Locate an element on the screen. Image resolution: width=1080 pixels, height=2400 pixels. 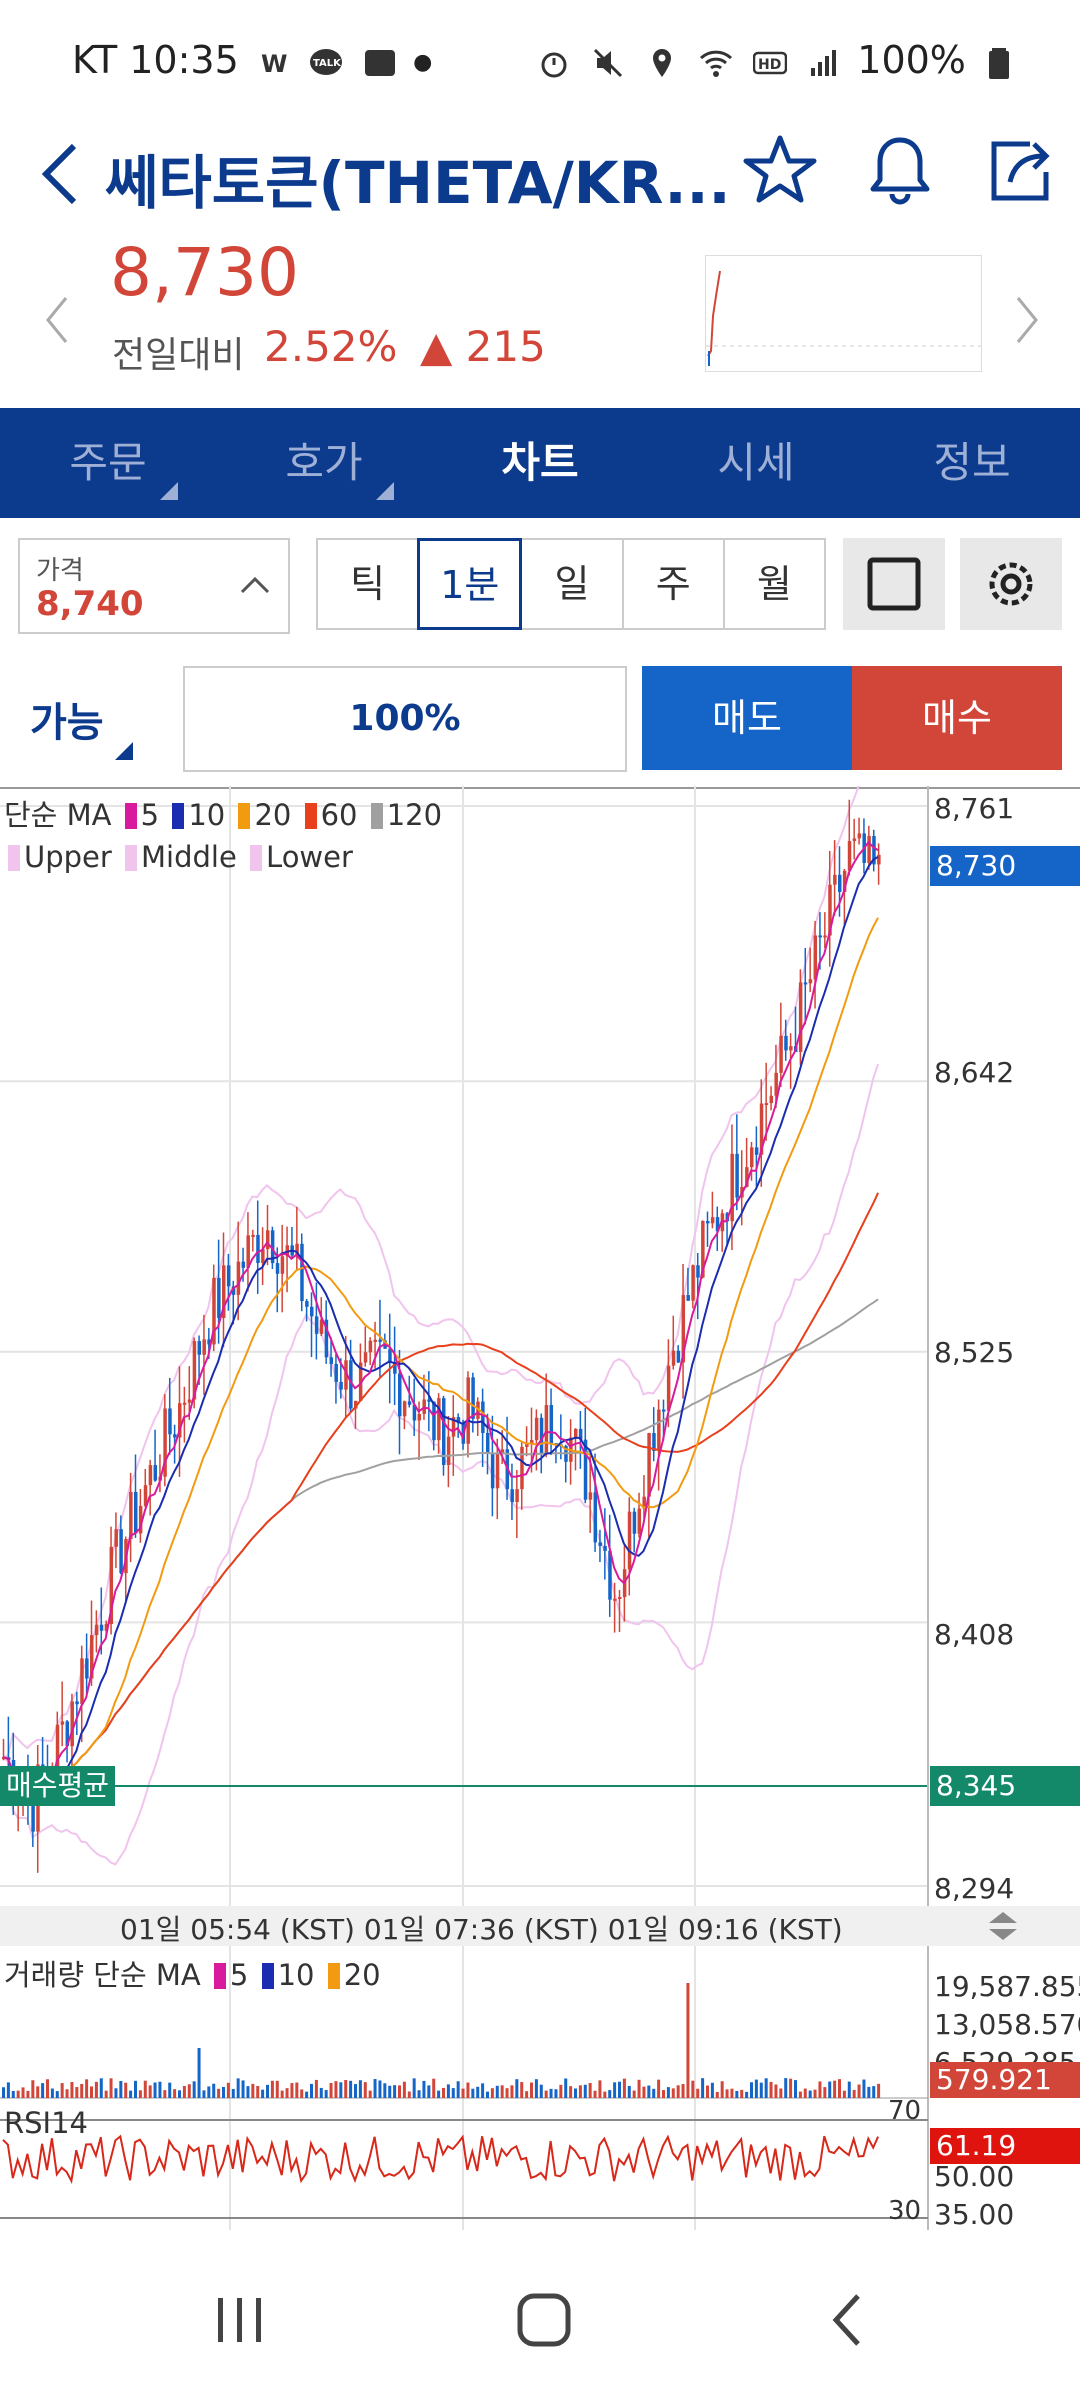
sell-button: 매도 is located at coordinates (747, 718).